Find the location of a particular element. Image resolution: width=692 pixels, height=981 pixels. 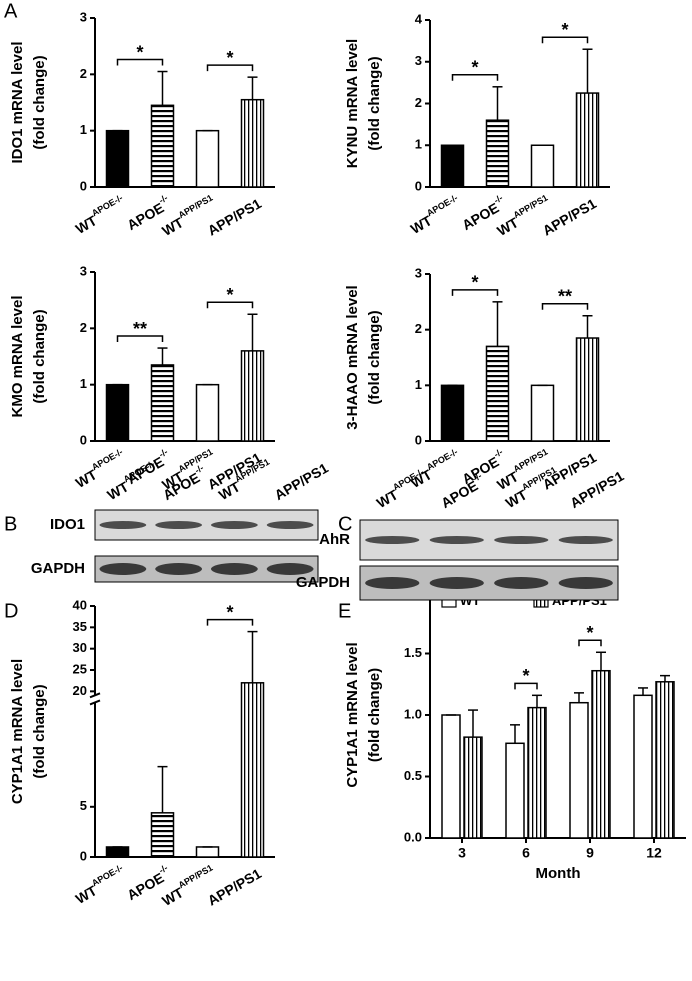

y-tick-label: 1.0 is located at coordinates (413, 713).